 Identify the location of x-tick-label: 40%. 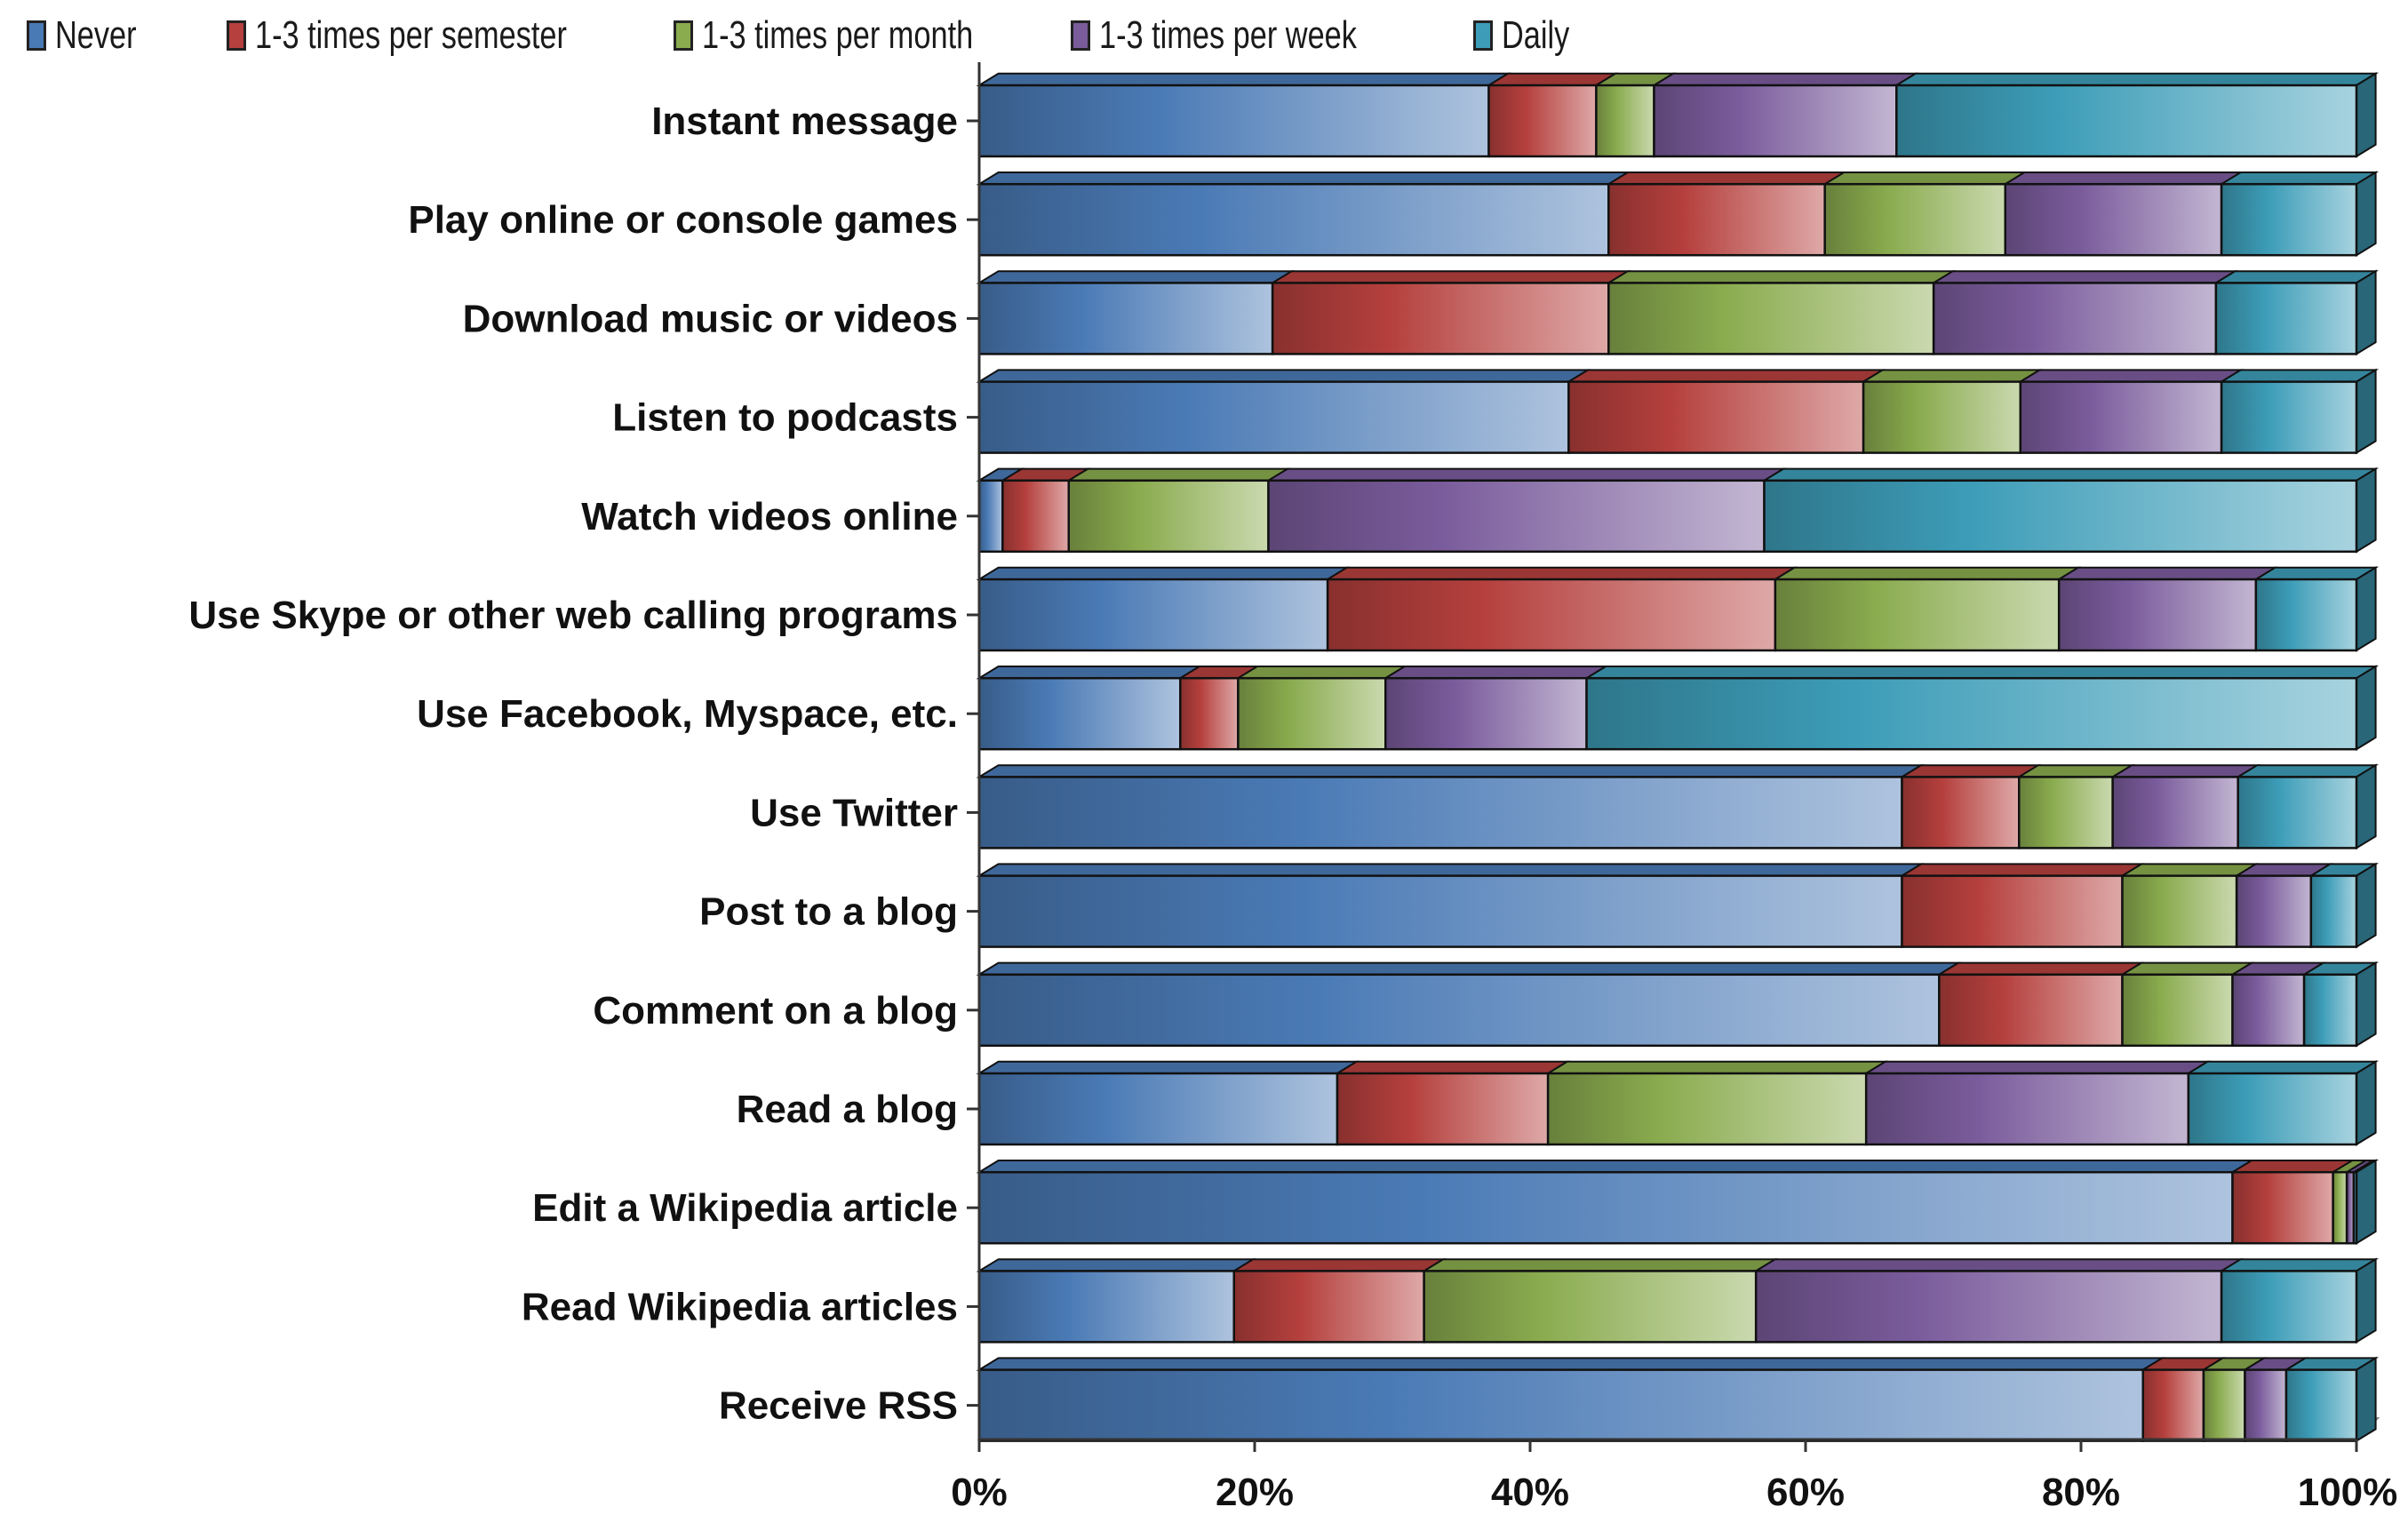
(1530, 1492).